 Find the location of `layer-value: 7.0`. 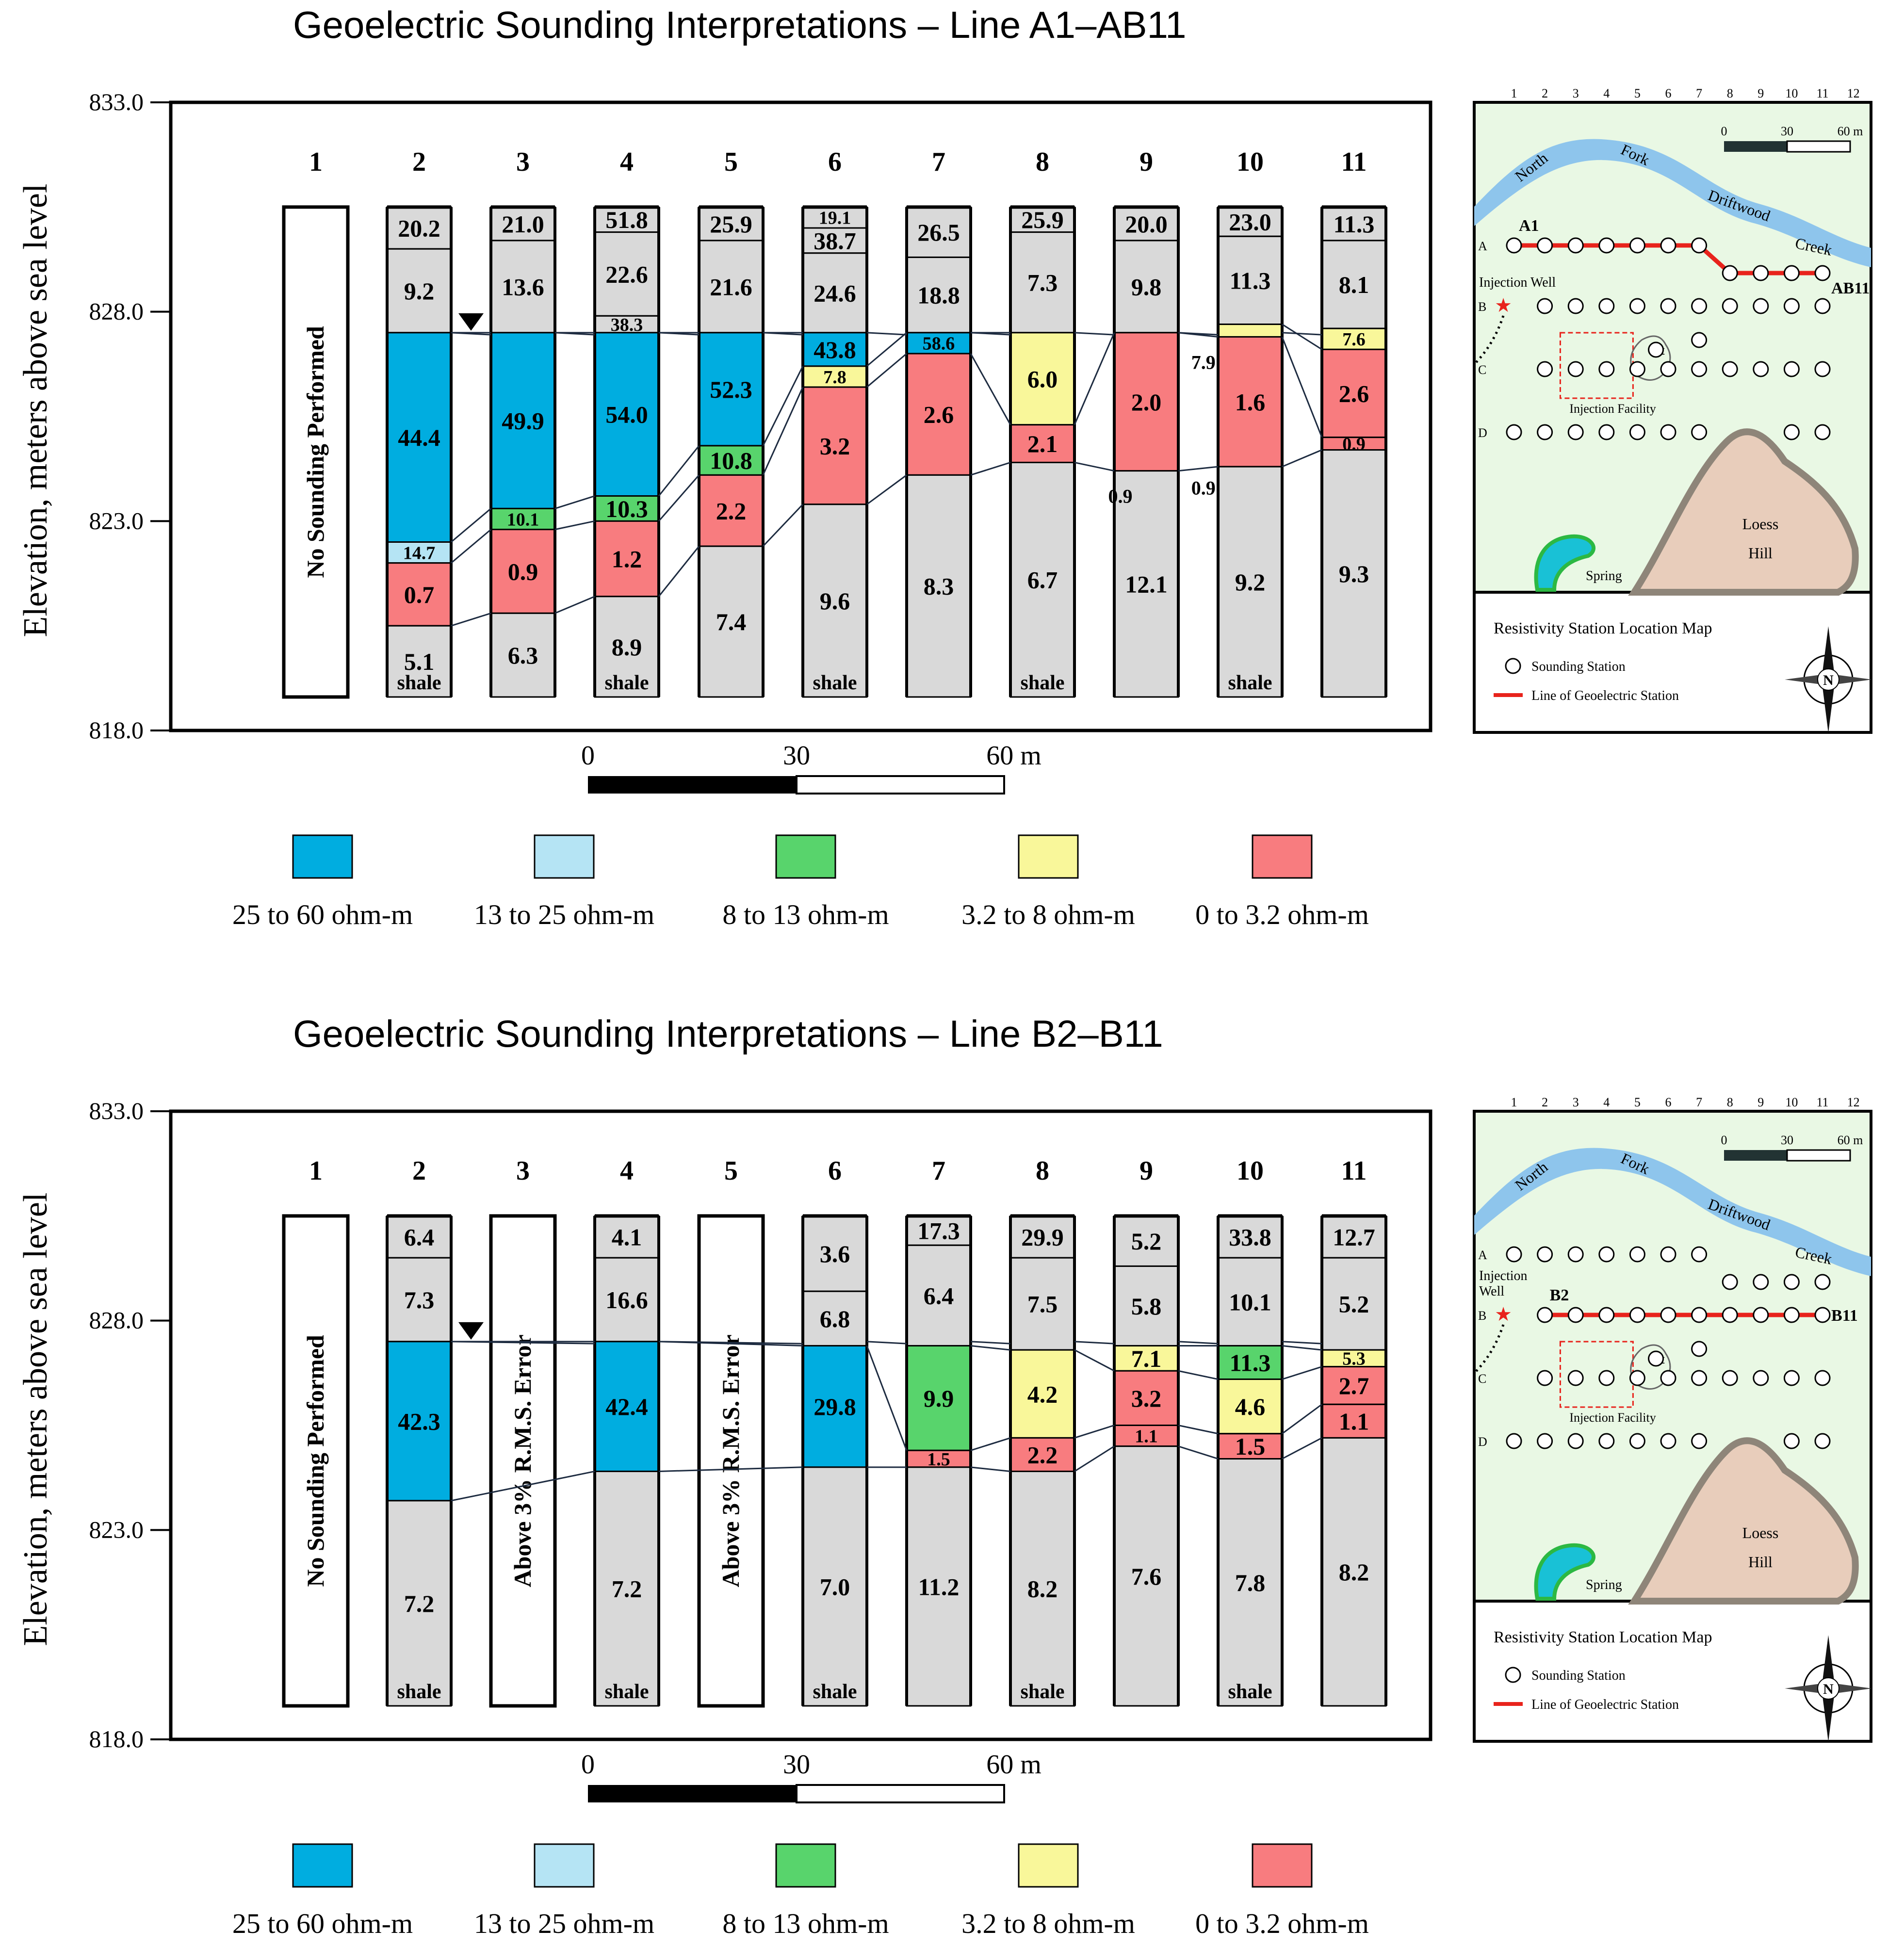

layer-value: 7.0 is located at coordinates (835, 1586).